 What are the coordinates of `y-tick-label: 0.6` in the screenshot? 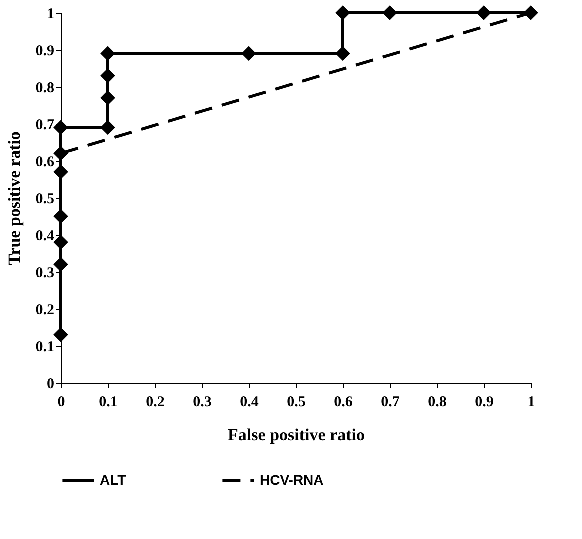 It's located at (45, 162).